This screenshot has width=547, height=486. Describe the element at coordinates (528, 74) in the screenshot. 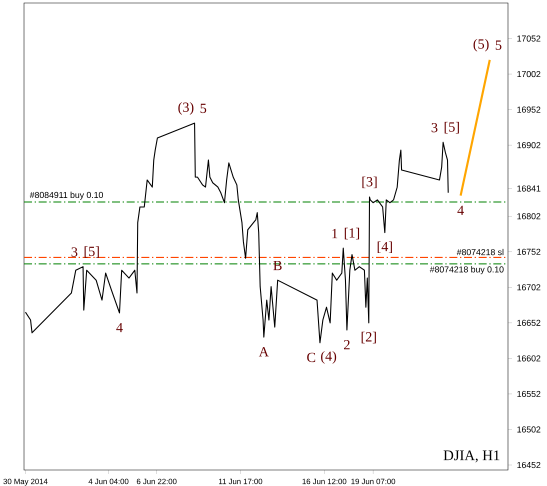

I see `y-tick-label: 17002` at that location.